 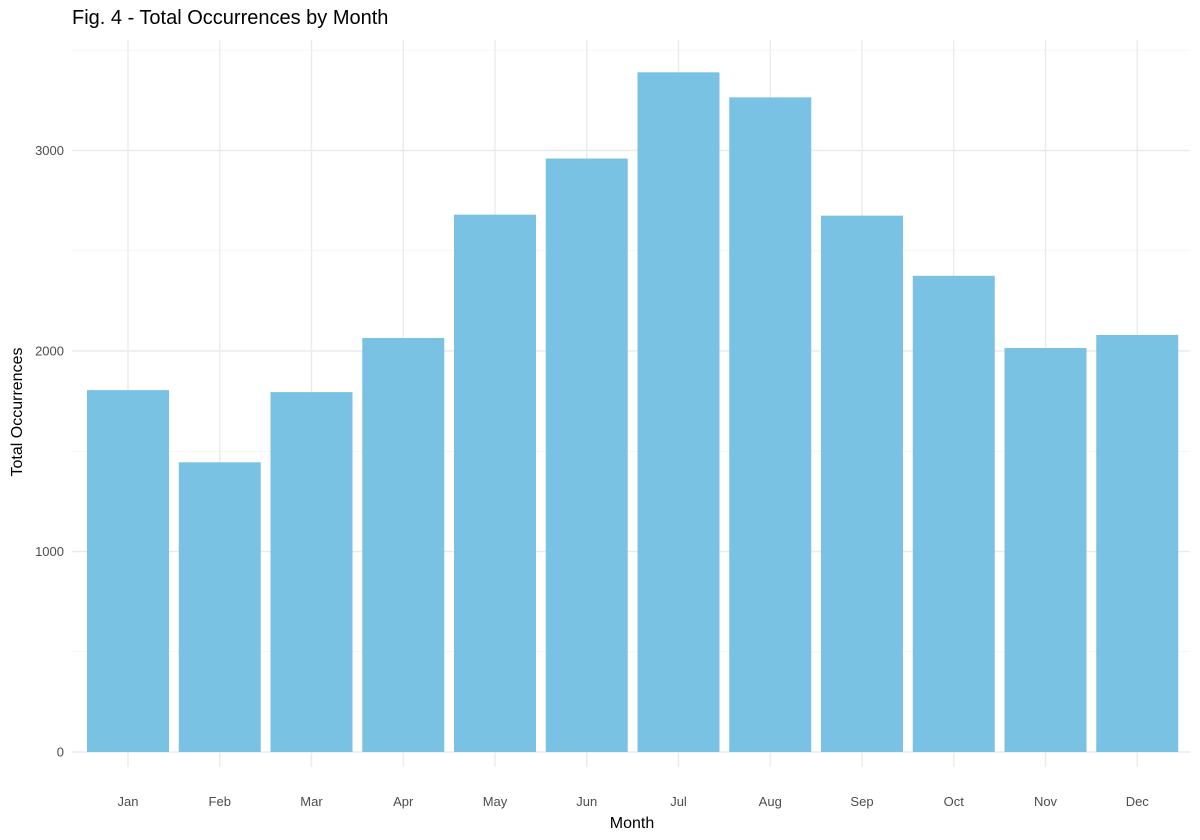 What do you see at coordinates (495, 801) in the screenshot?
I see `x-tick-label: May` at bounding box center [495, 801].